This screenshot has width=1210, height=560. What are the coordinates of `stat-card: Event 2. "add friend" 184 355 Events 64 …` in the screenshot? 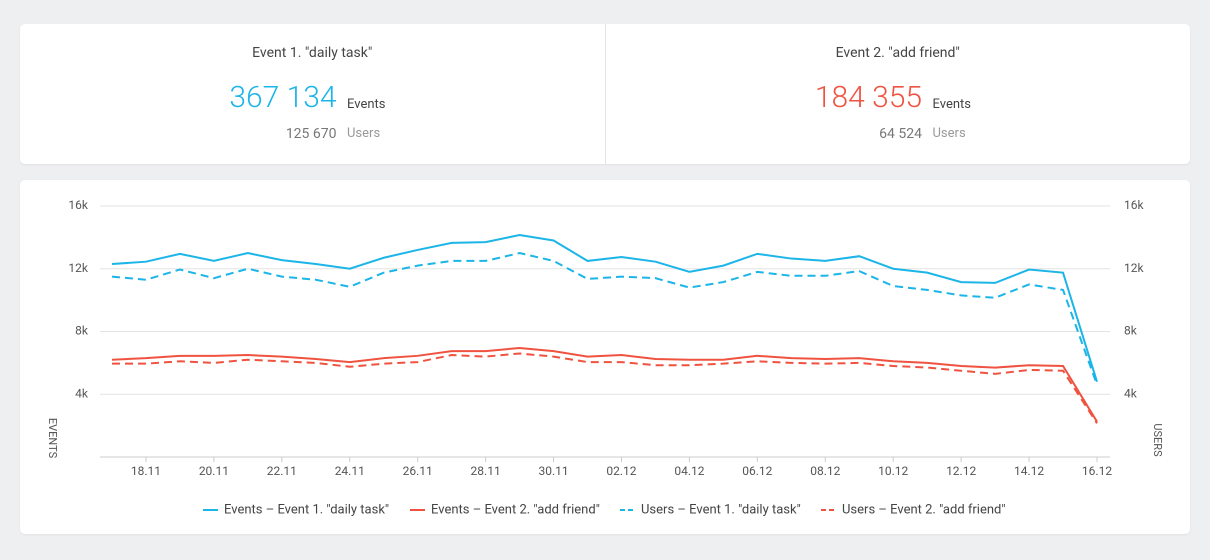 It's located at (897, 94).